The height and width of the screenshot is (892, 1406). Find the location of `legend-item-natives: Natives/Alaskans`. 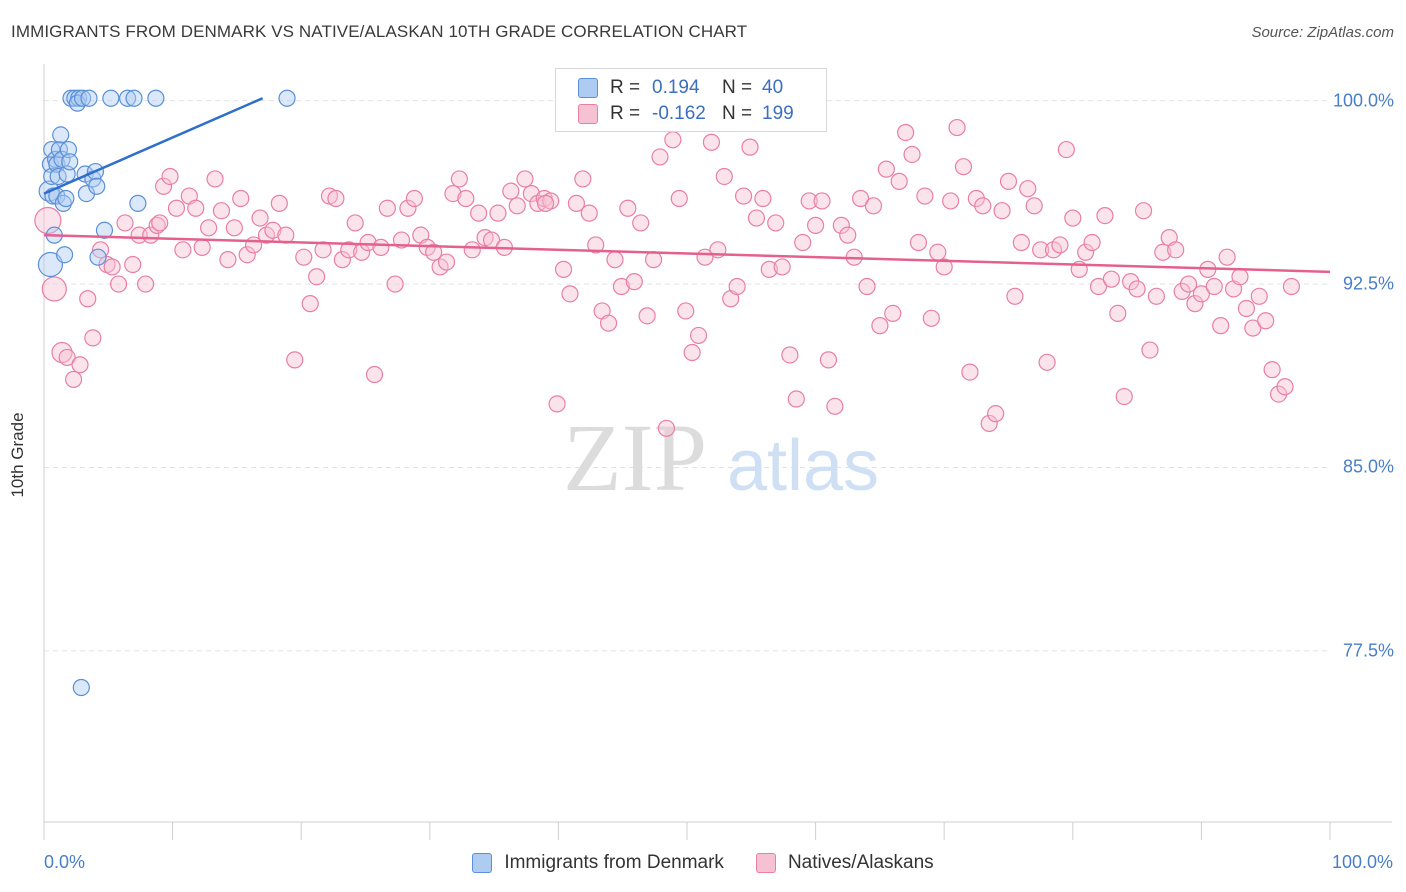

legend-item-natives: Natives/Alaskans is located at coordinates (844, 863).